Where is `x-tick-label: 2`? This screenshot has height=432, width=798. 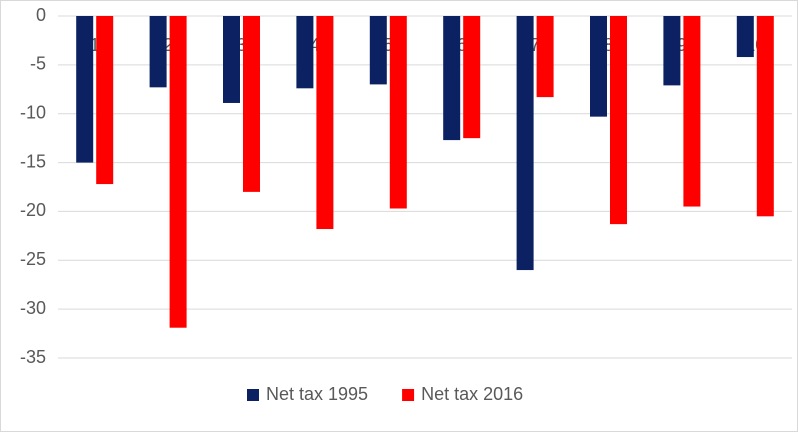
x-tick-label: 2 is located at coordinates (168, 45).